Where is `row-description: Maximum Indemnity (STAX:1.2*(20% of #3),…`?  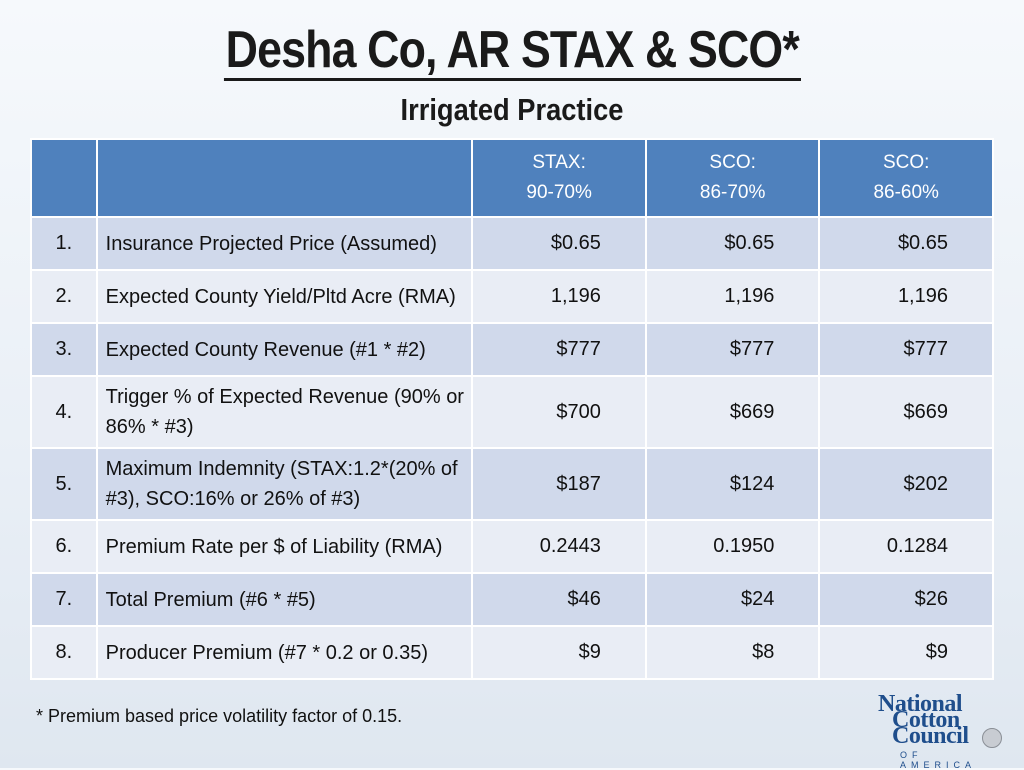
row-description: Maximum Indemnity (STAX:1.2*(20% of #3),… is located at coordinates (284, 484).